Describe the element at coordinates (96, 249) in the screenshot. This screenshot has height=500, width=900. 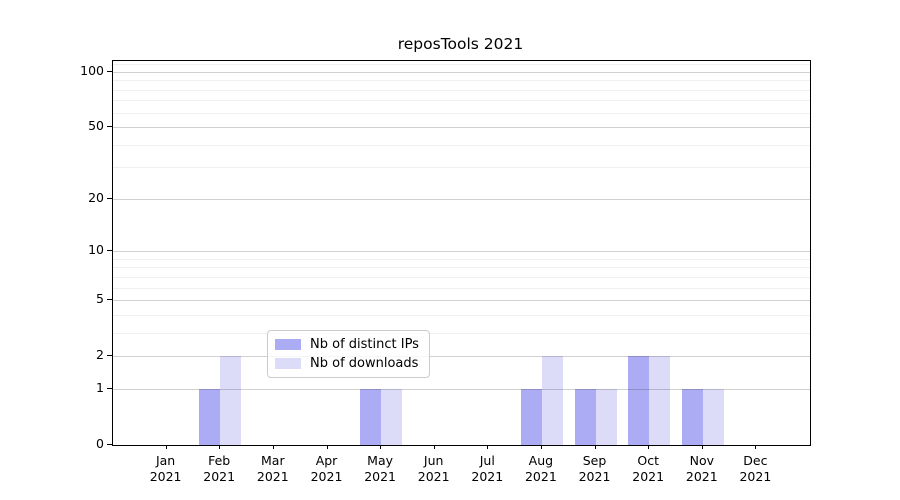
I see `y-tick-label: 10` at that location.